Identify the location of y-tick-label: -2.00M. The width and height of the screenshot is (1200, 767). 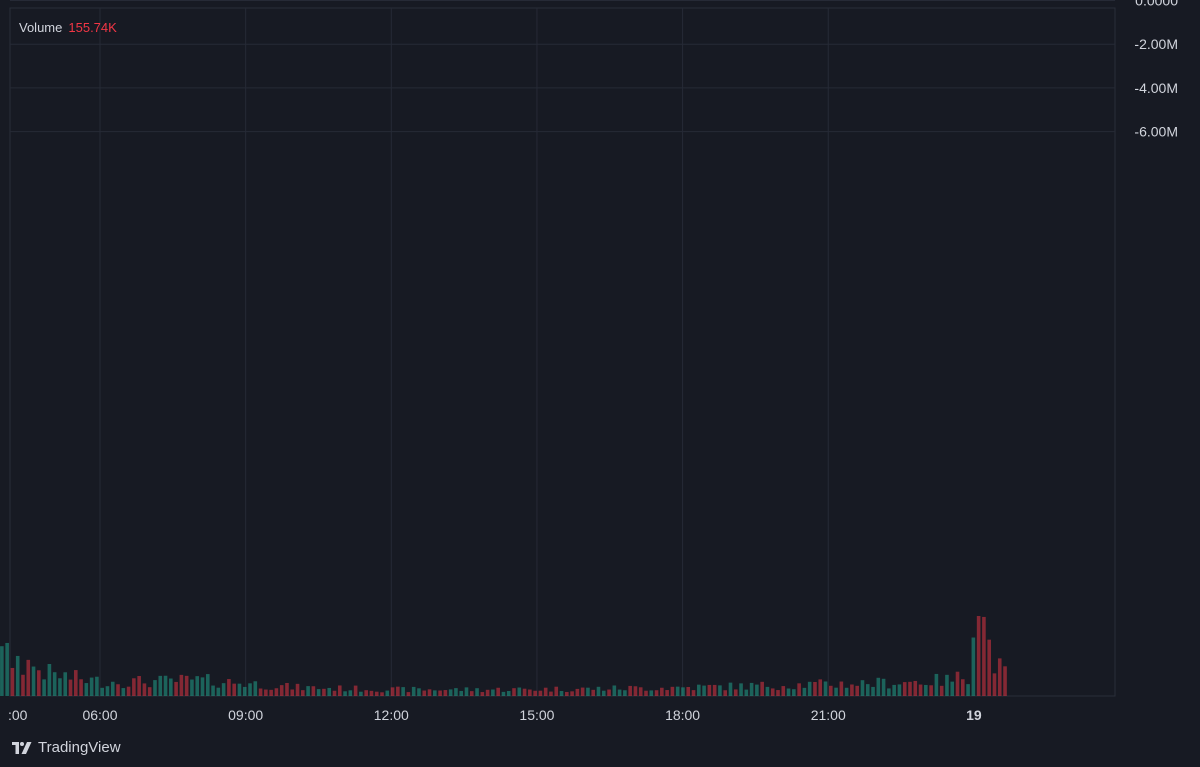
(1156, 44).